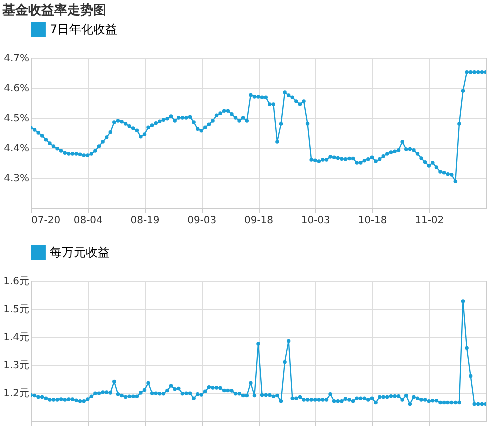 This screenshot has height=430, width=500. I want to click on y-tick-label: 1.5元, so click(17, 310).